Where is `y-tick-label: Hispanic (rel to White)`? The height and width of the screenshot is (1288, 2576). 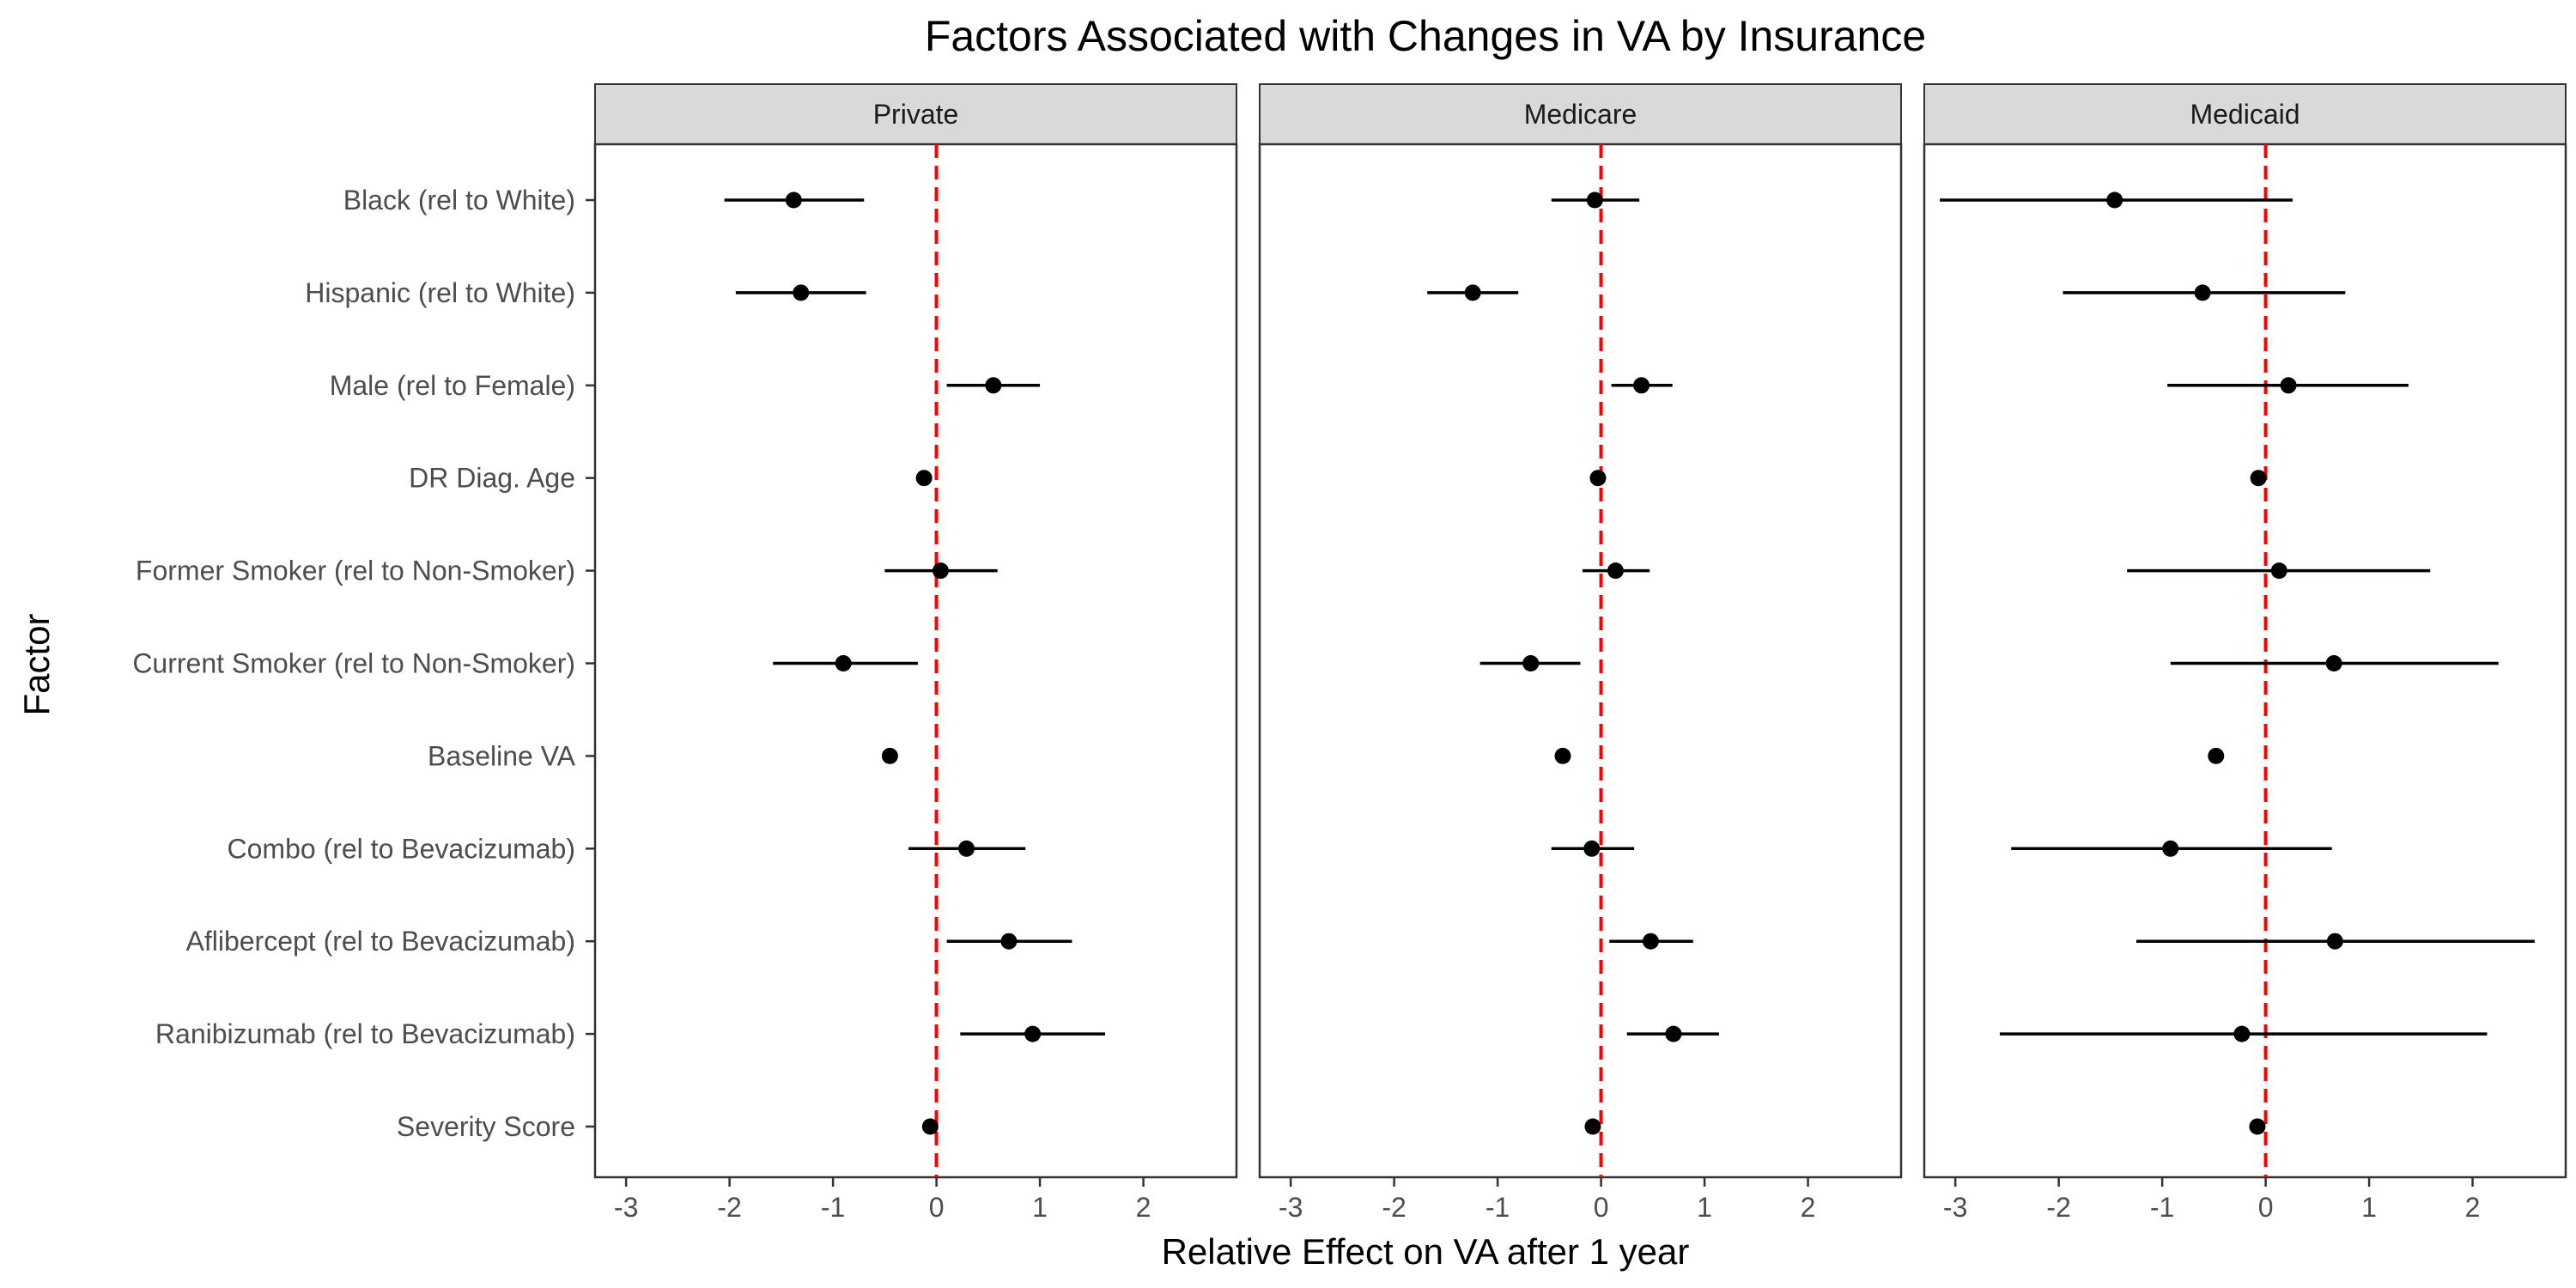 y-tick-label: Hispanic (rel to White) is located at coordinates (440, 292).